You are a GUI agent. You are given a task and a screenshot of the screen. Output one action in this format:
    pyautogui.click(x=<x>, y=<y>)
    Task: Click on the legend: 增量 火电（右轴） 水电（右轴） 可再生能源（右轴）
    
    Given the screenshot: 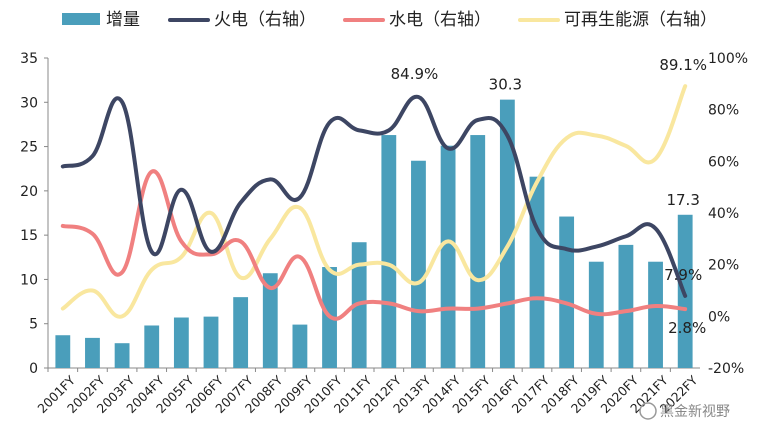 What is the action you would take?
    pyautogui.click(x=389, y=20)
    